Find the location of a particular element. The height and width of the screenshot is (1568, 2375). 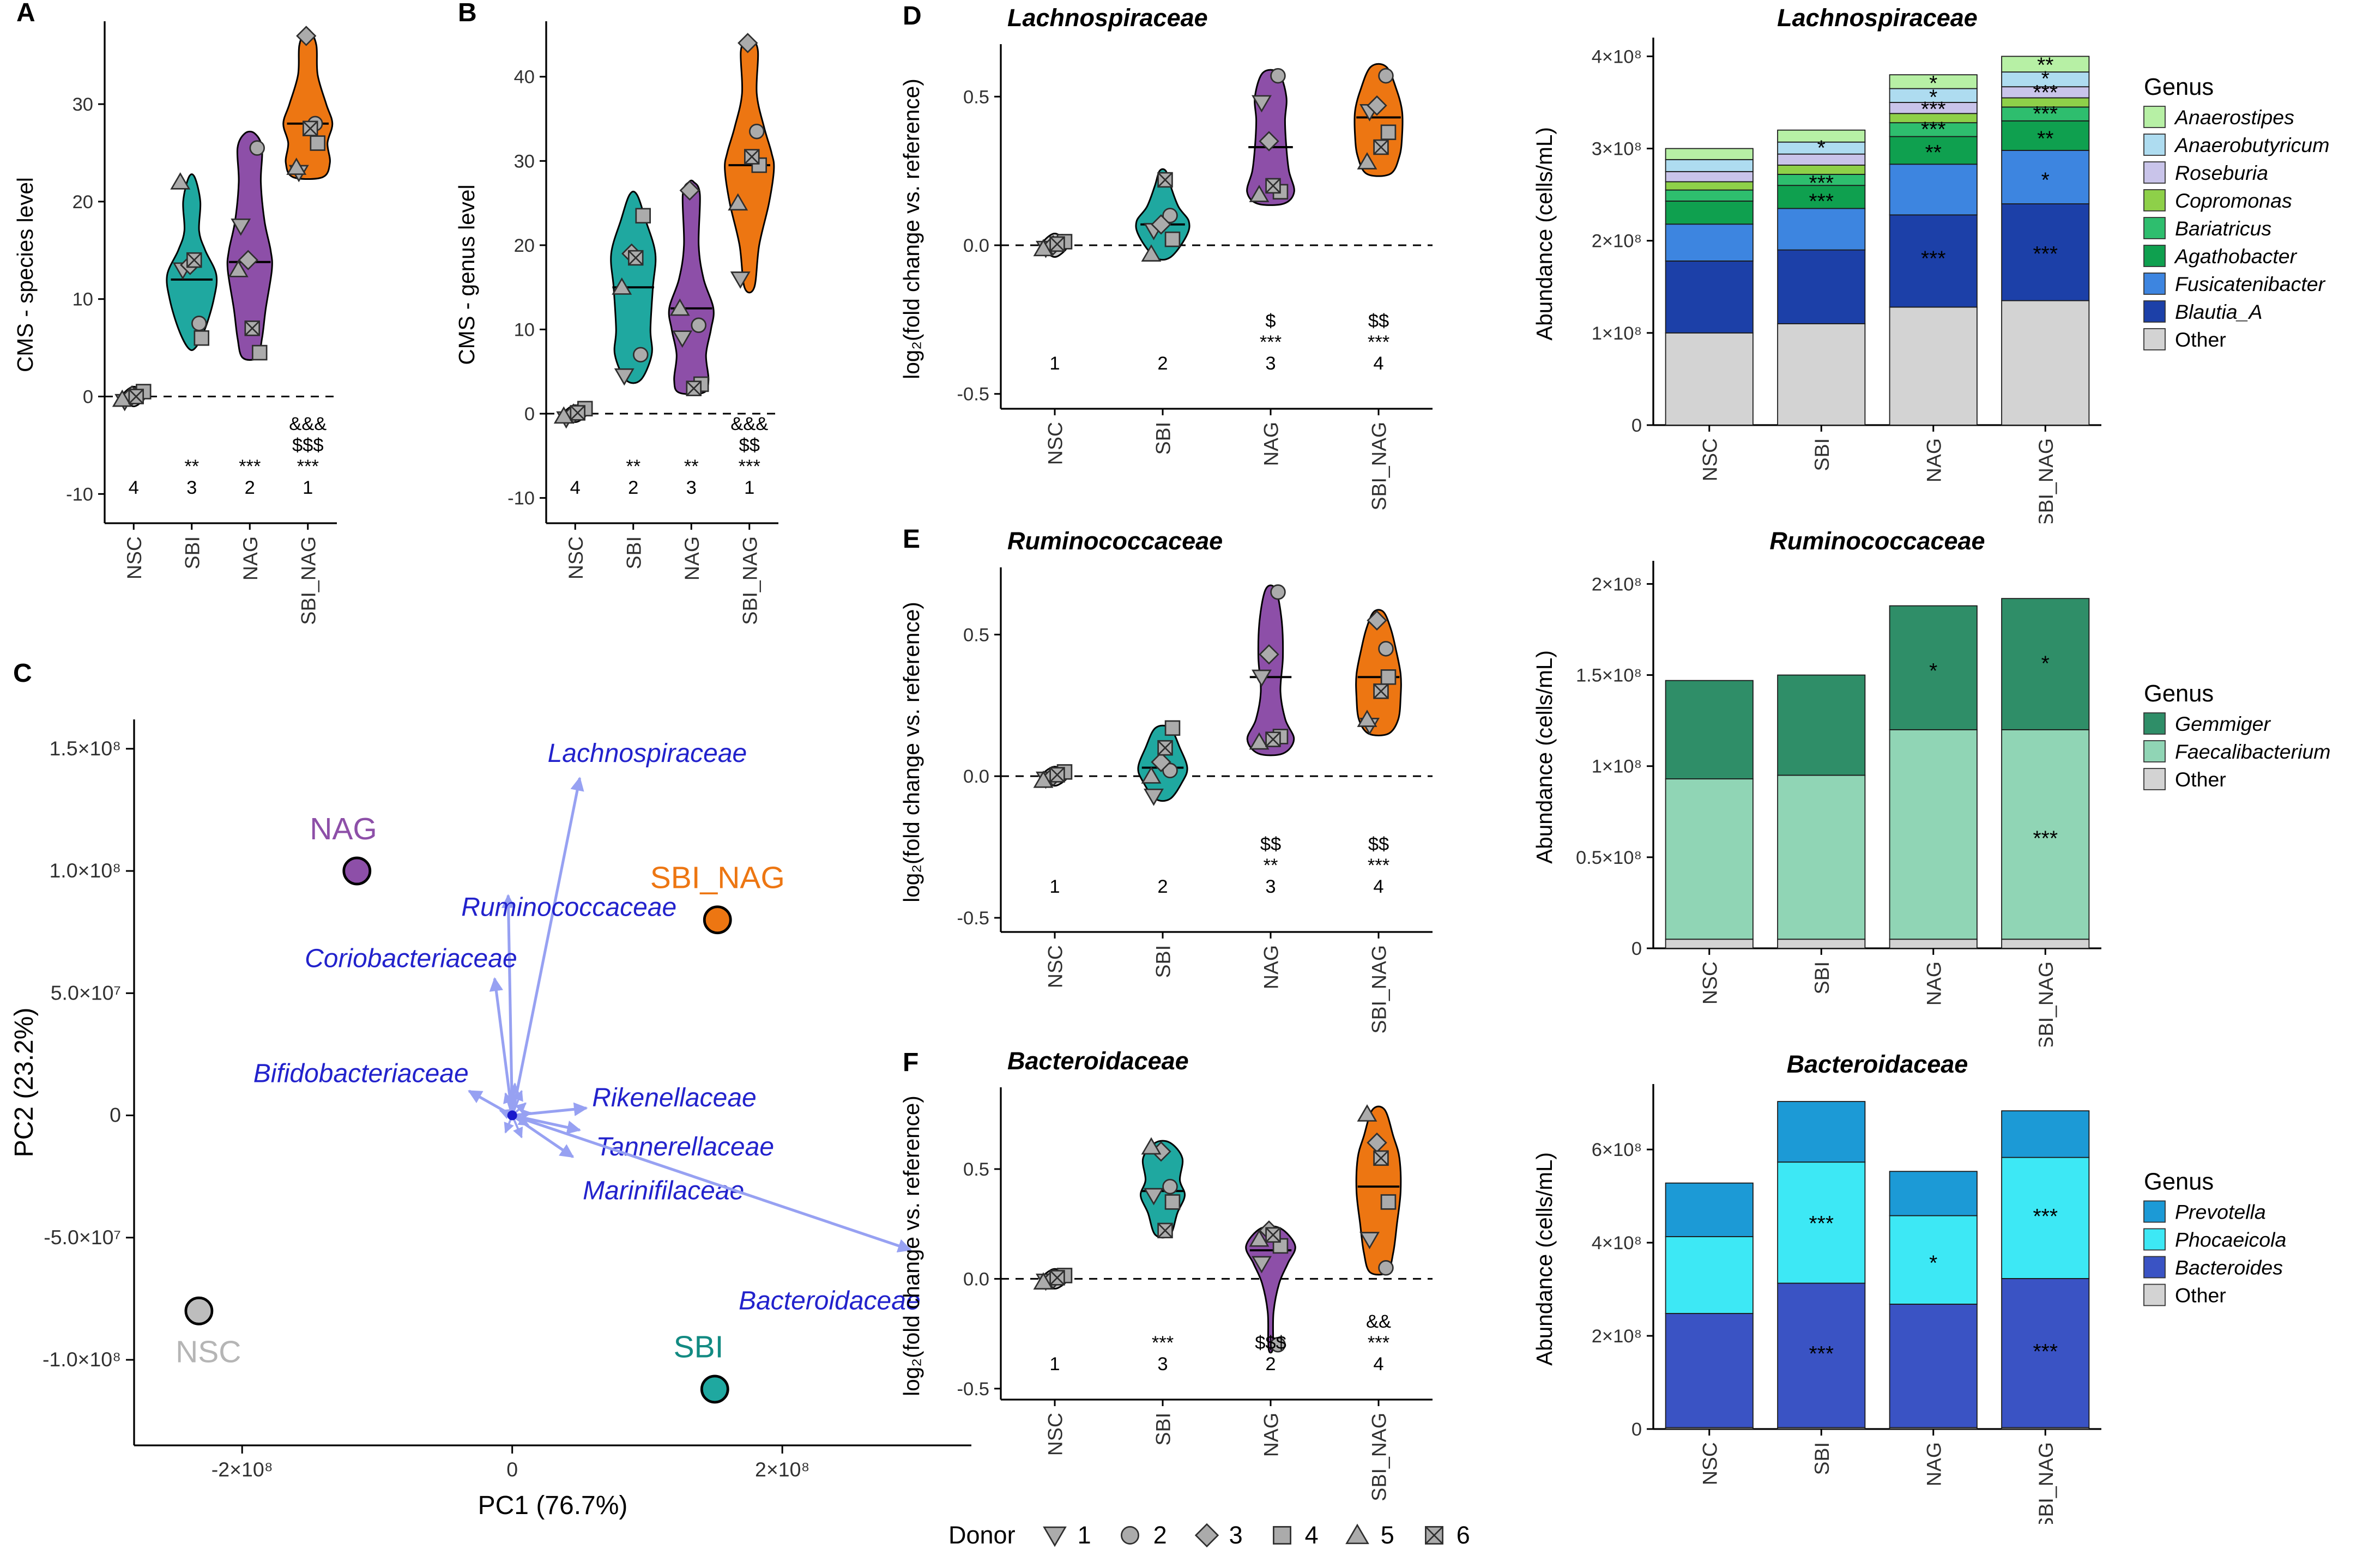

legend-label: Other is located at coordinates (2201, 339).